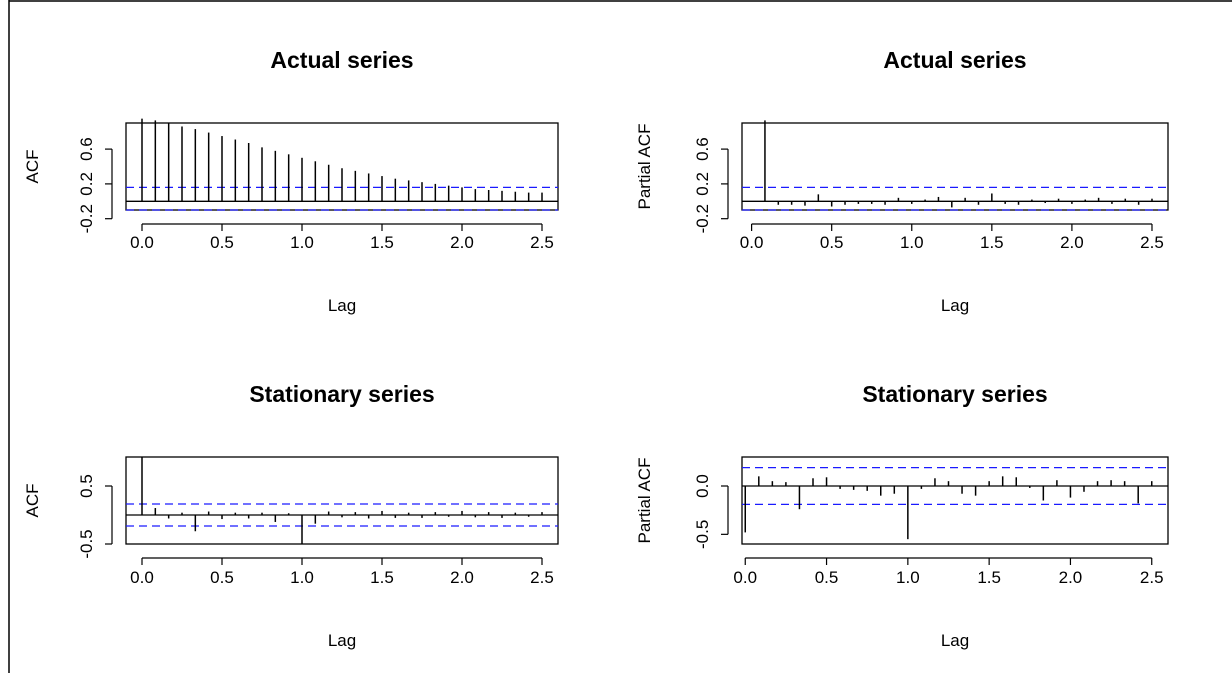  Describe the element at coordinates (702, 486) in the screenshot. I see `y-tick-label: 0.0` at that location.